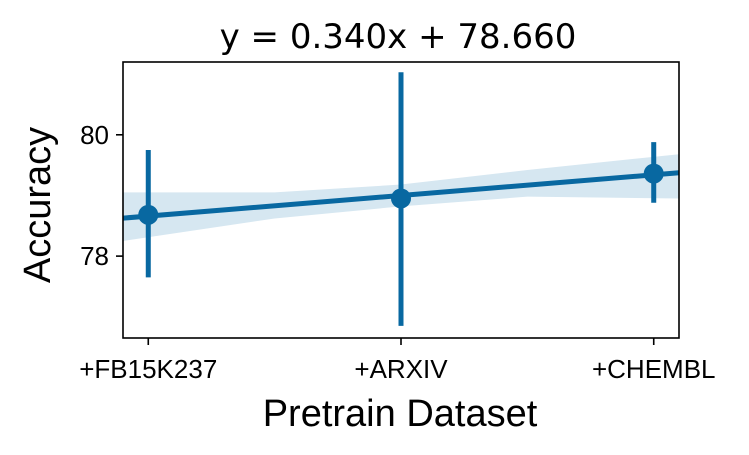 The image size is (749, 455). I want to click on x-tick-label-2: +CHEMBL, so click(654, 369).